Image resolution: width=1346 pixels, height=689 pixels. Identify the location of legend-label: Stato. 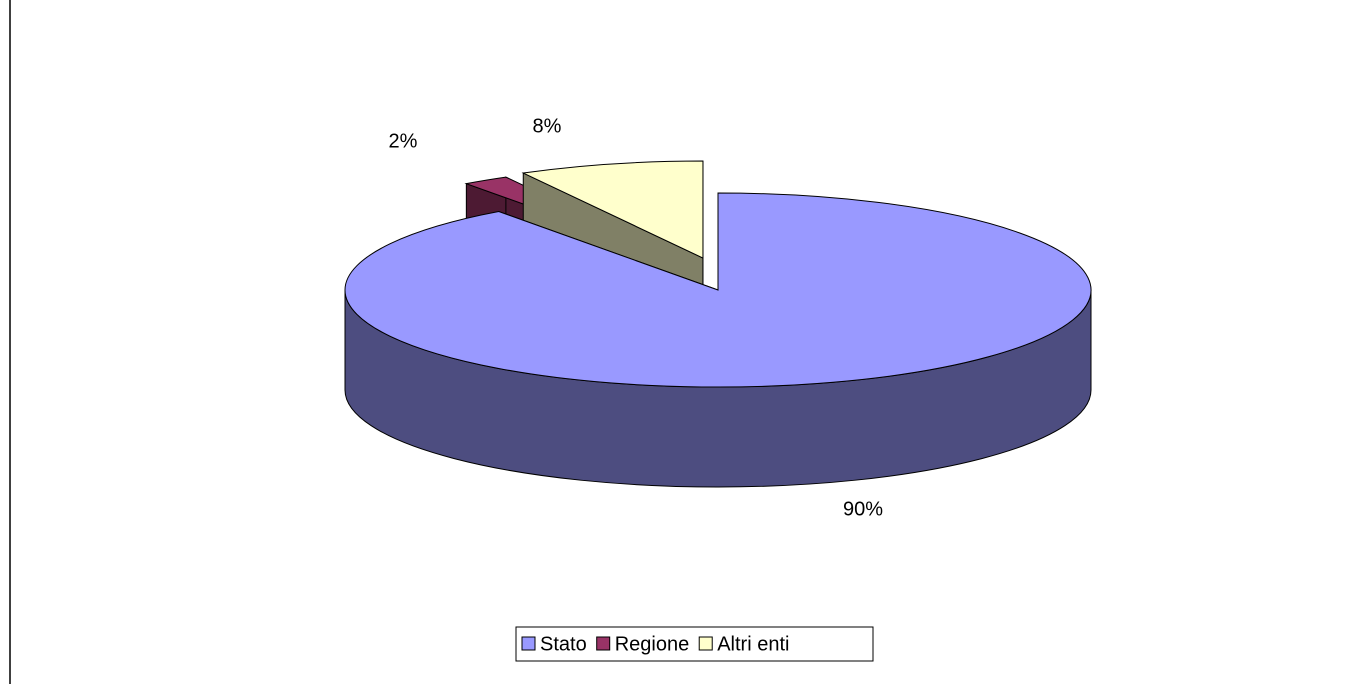
(563, 644).